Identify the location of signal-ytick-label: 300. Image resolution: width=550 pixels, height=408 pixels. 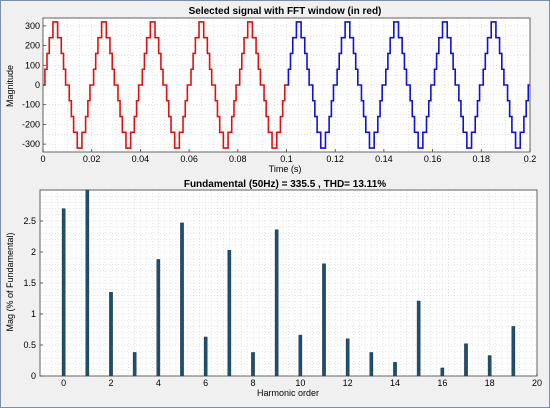
(32, 26).